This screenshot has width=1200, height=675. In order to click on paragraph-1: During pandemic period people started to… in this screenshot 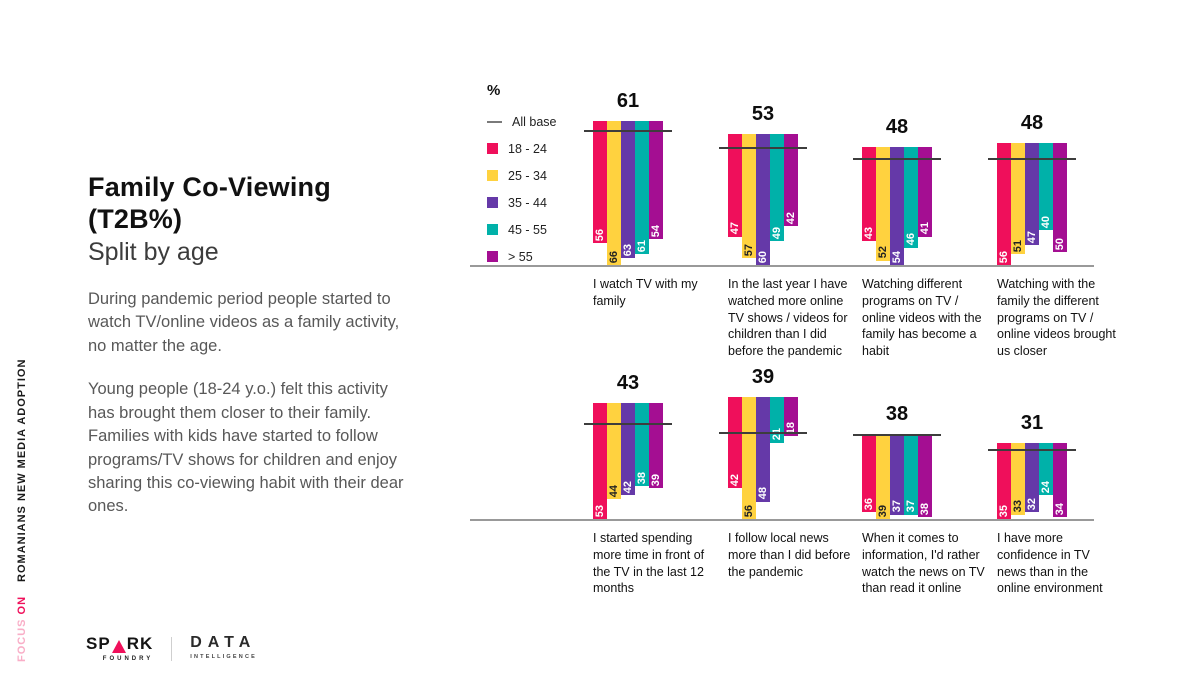, I will do `click(244, 322)`.